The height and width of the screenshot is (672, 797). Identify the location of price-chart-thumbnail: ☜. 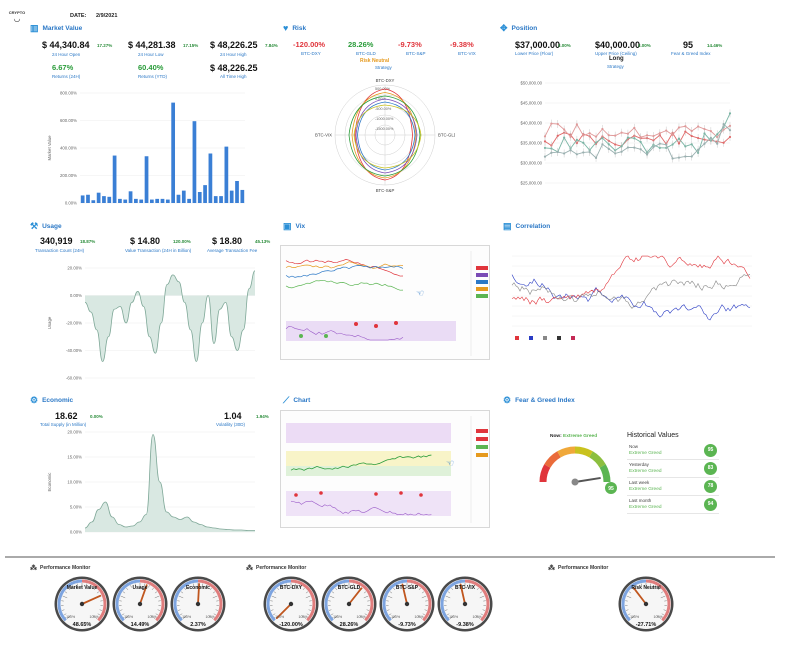
(385, 469).